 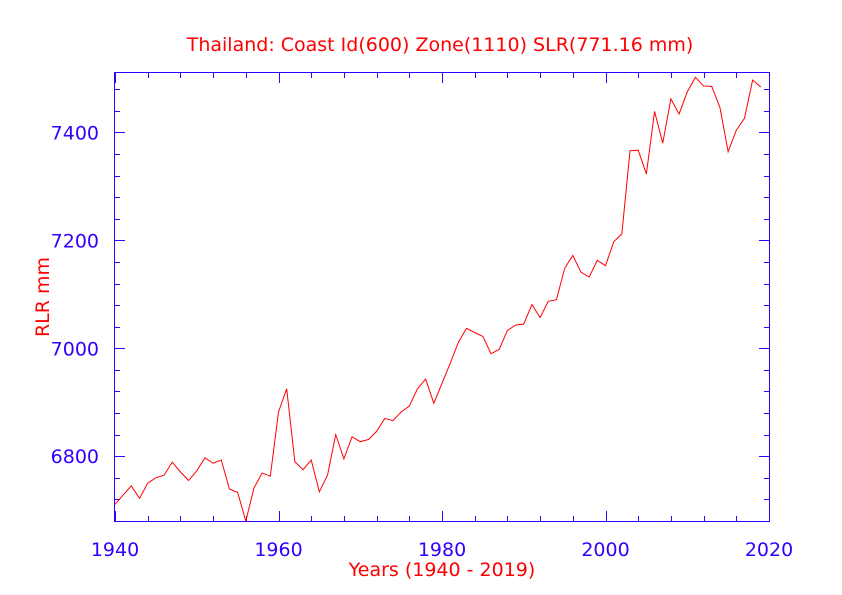 I want to click on x-axis-label: Years (1940 - 2019), so click(x=442, y=570).